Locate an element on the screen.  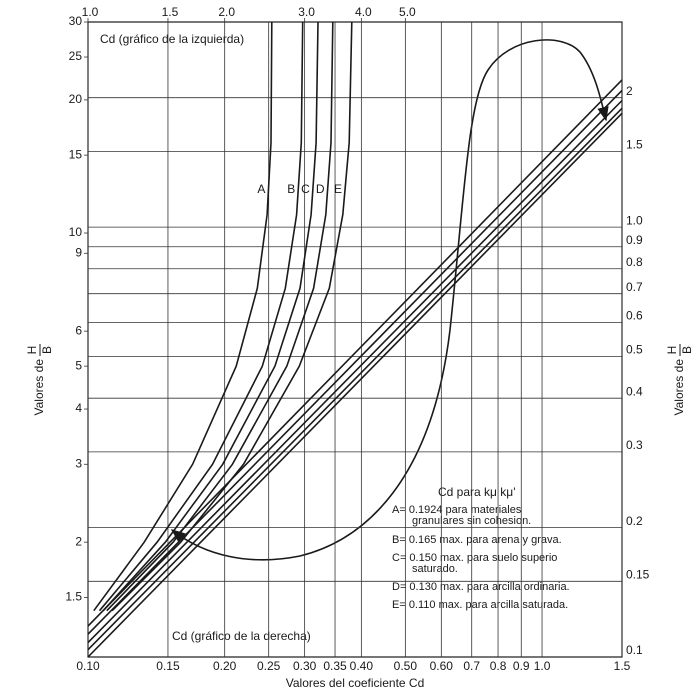
y2-tick-label: 1.0 is located at coordinates (634, 220).